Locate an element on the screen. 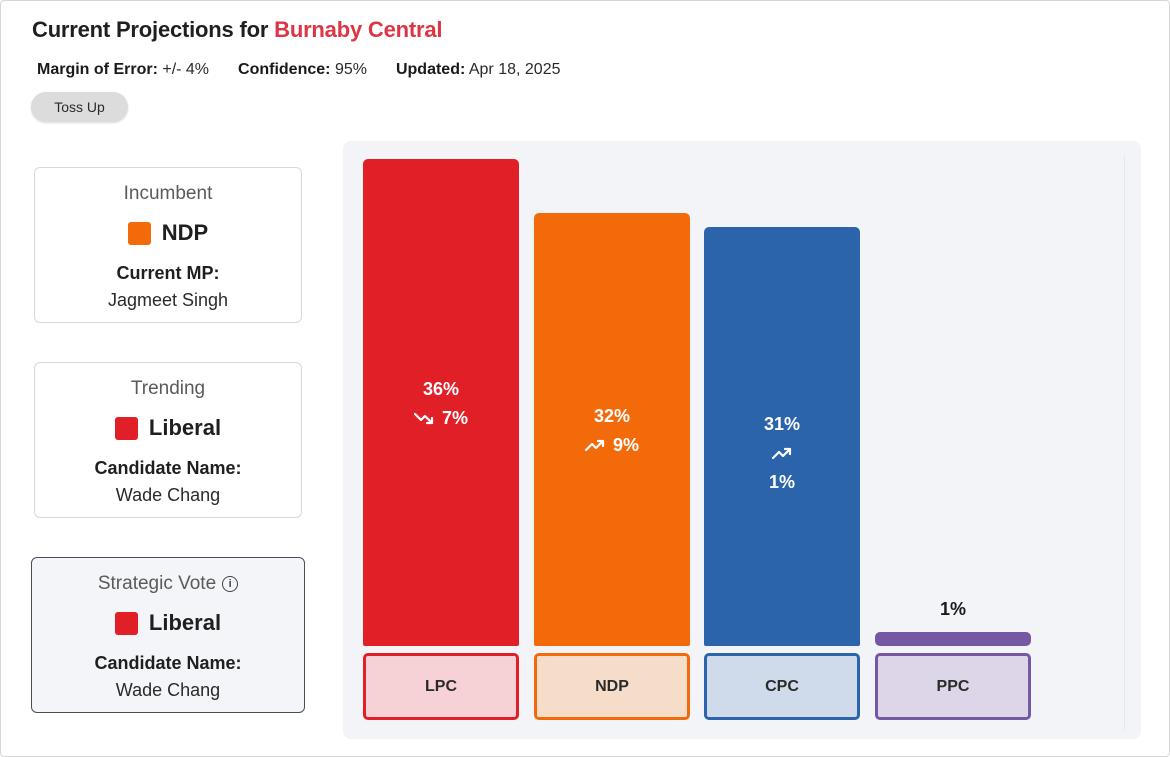 This screenshot has height=757, width=1170. party-row: NDP is located at coordinates (168, 233).